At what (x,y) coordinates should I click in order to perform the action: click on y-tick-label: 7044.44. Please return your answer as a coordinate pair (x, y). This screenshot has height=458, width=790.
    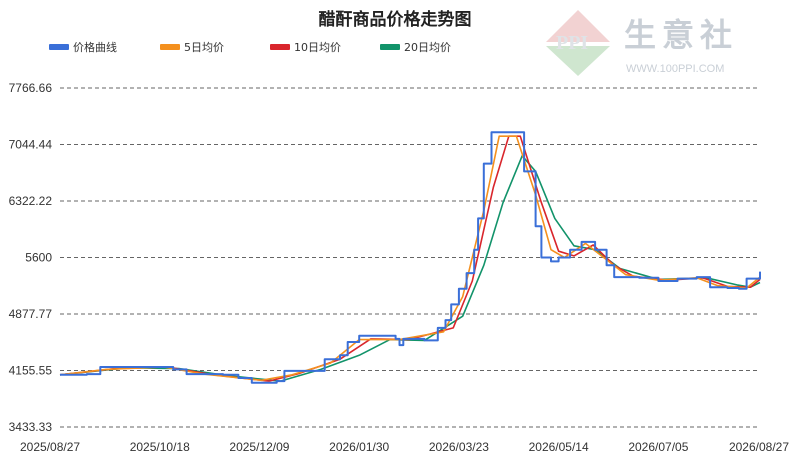
    Looking at the image, I should click on (31, 144).